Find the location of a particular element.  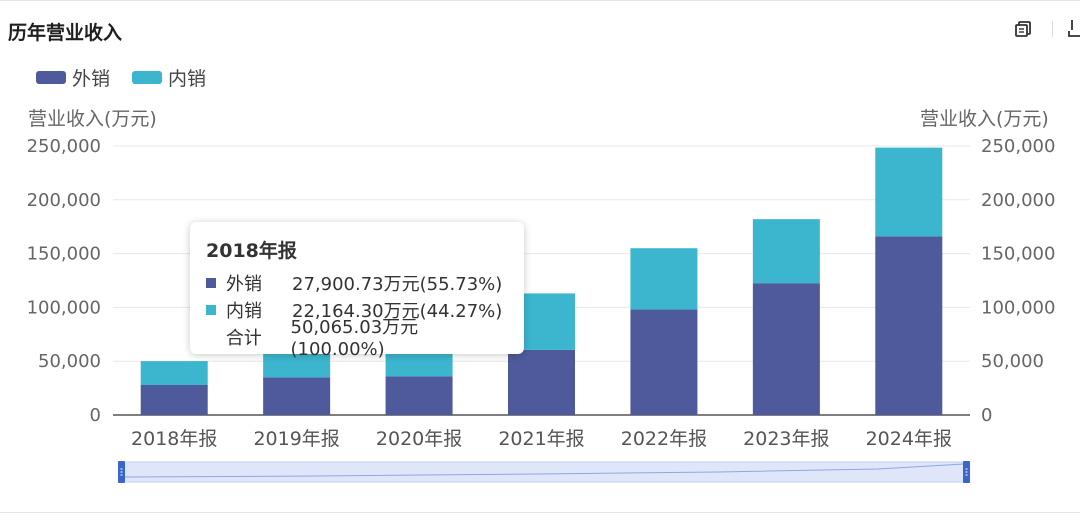

y-tick-left: 100,000 is located at coordinates (64, 307).